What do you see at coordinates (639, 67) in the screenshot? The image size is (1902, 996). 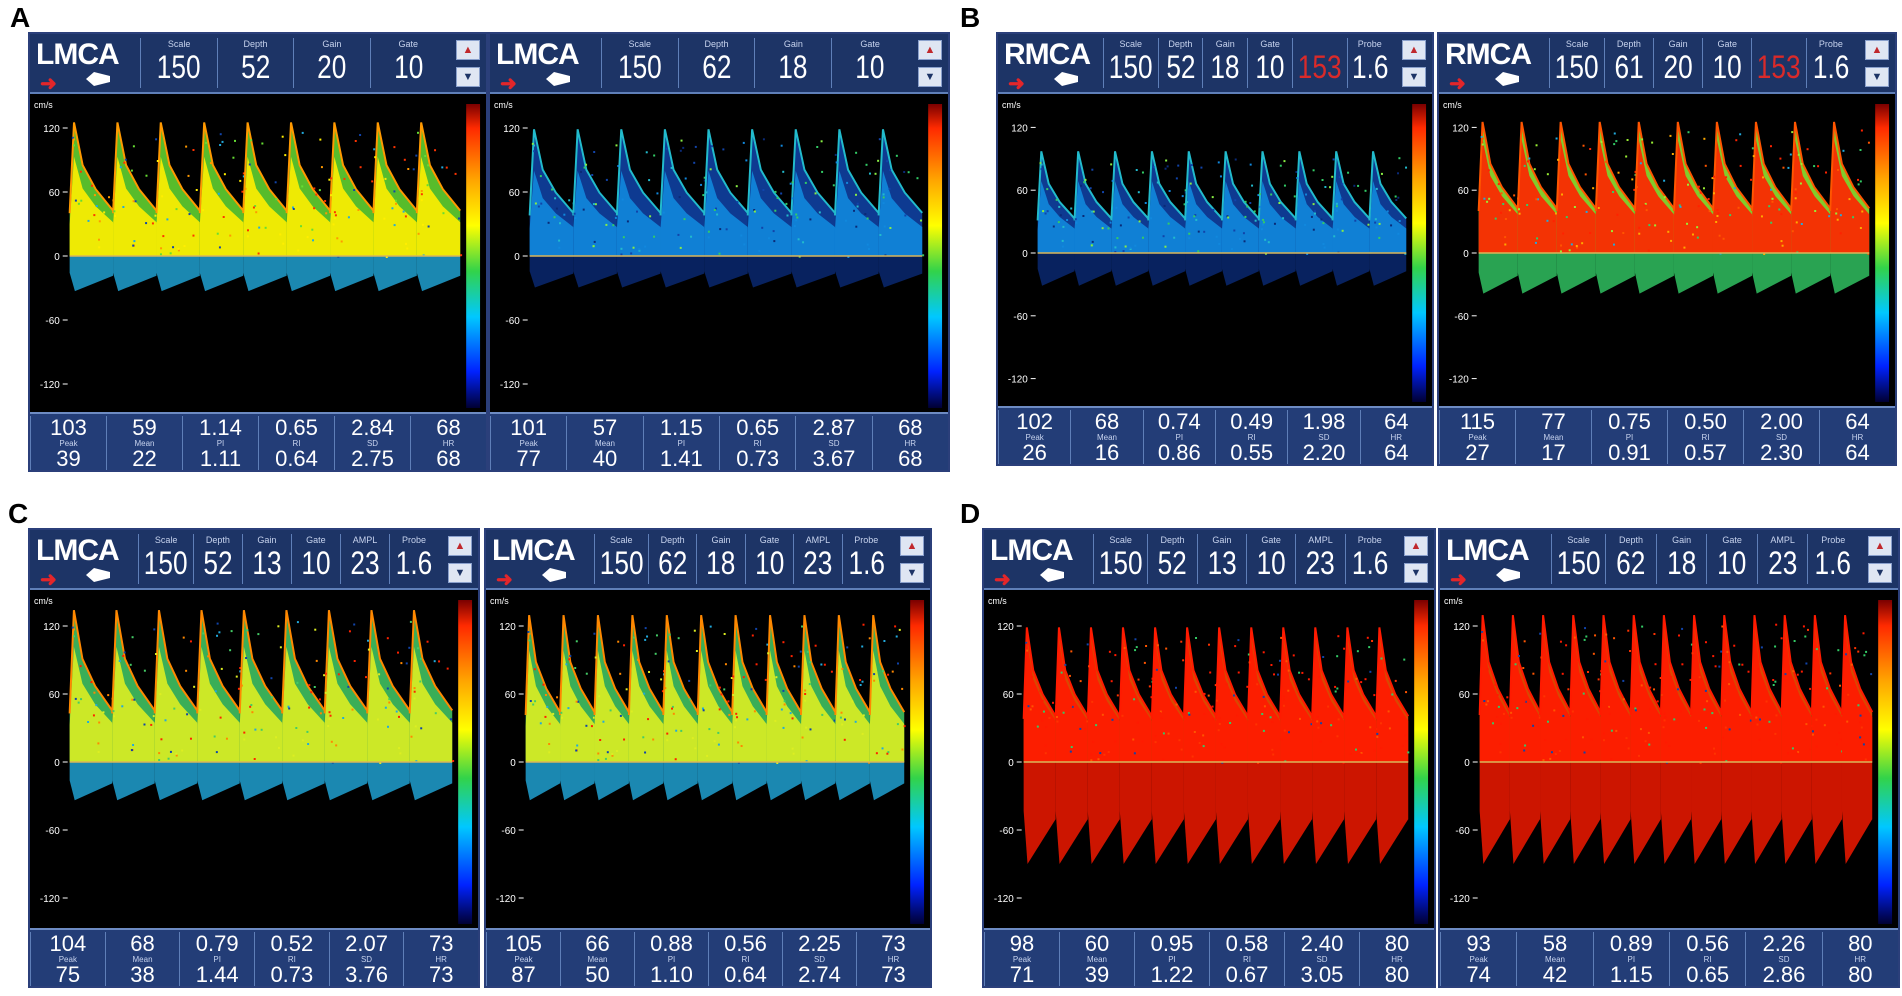 I see `parameter-value: 150` at bounding box center [639, 67].